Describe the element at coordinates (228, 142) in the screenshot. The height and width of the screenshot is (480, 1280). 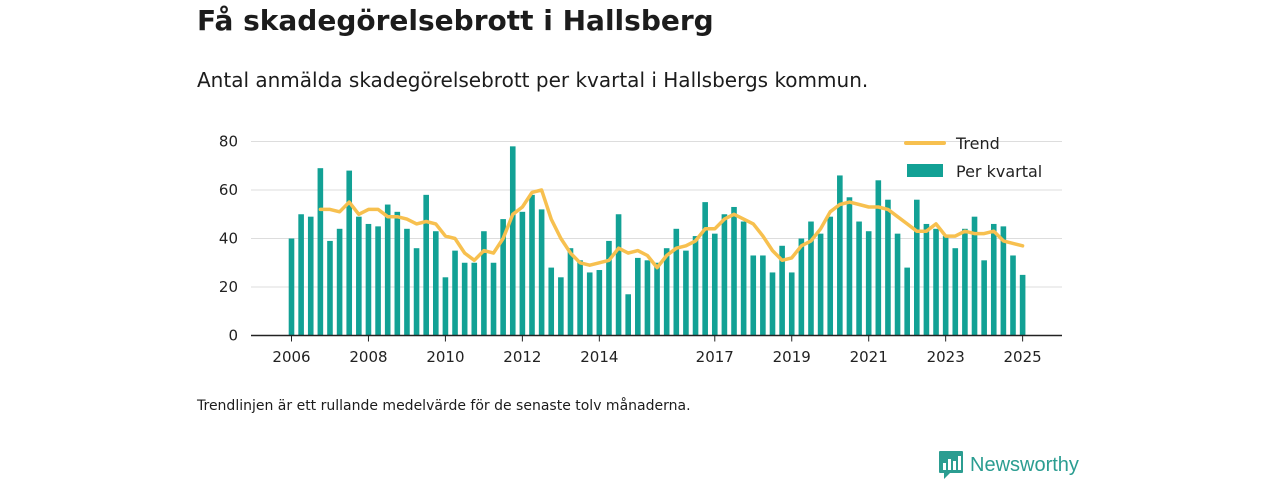
I see `y-tick-label: 80` at that location.